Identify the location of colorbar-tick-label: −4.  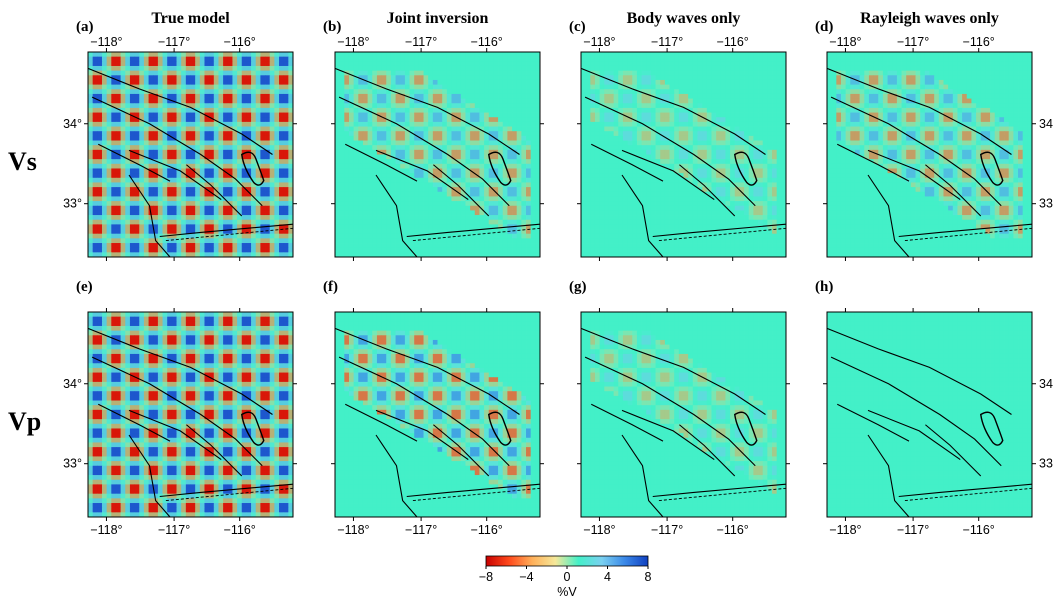
(526, 577).